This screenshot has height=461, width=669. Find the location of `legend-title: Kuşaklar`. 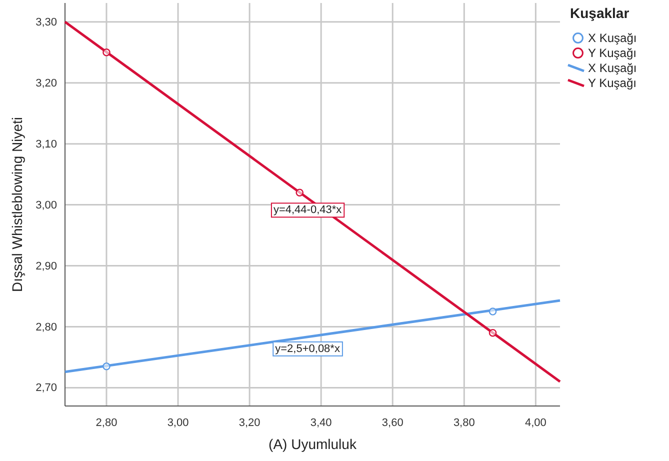

legend-title: Kuşaklar is located at coordinates (600, 13).